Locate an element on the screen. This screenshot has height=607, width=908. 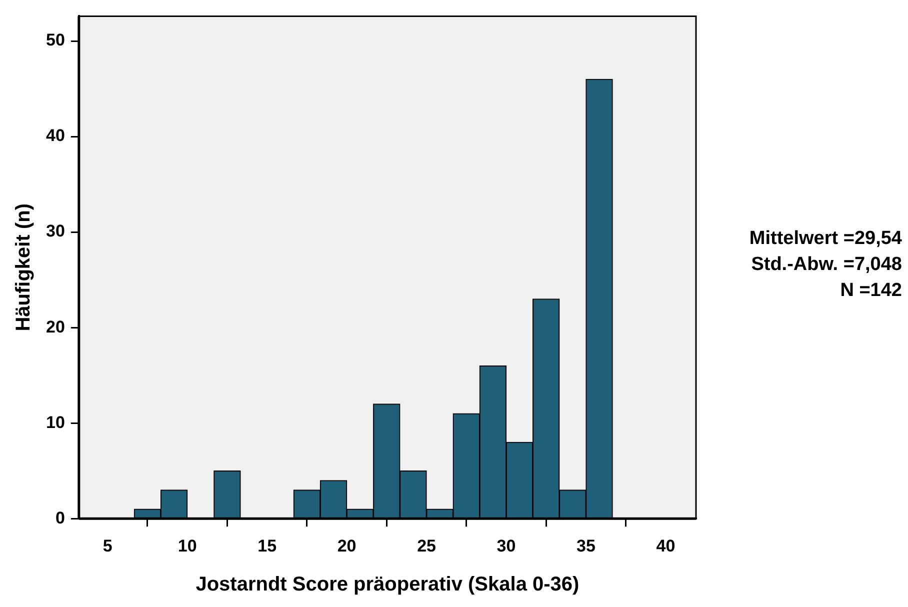
x-axis-title: Jostarndt Score präoperativ (Skala 0-36) is located at coordinates (388, 585).